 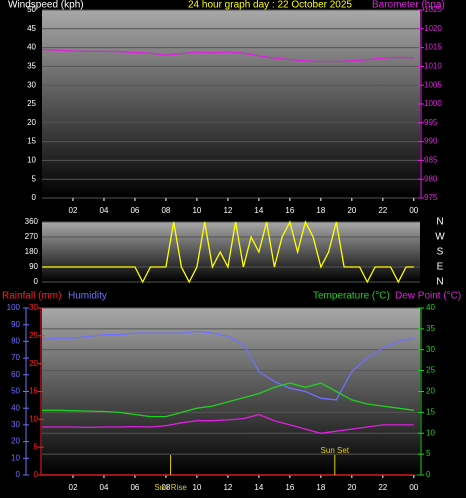 What do you see at coordinates (32, 221) in the screenshot?
I see `y-tick-label: 360` at bounding box center [32, 221].